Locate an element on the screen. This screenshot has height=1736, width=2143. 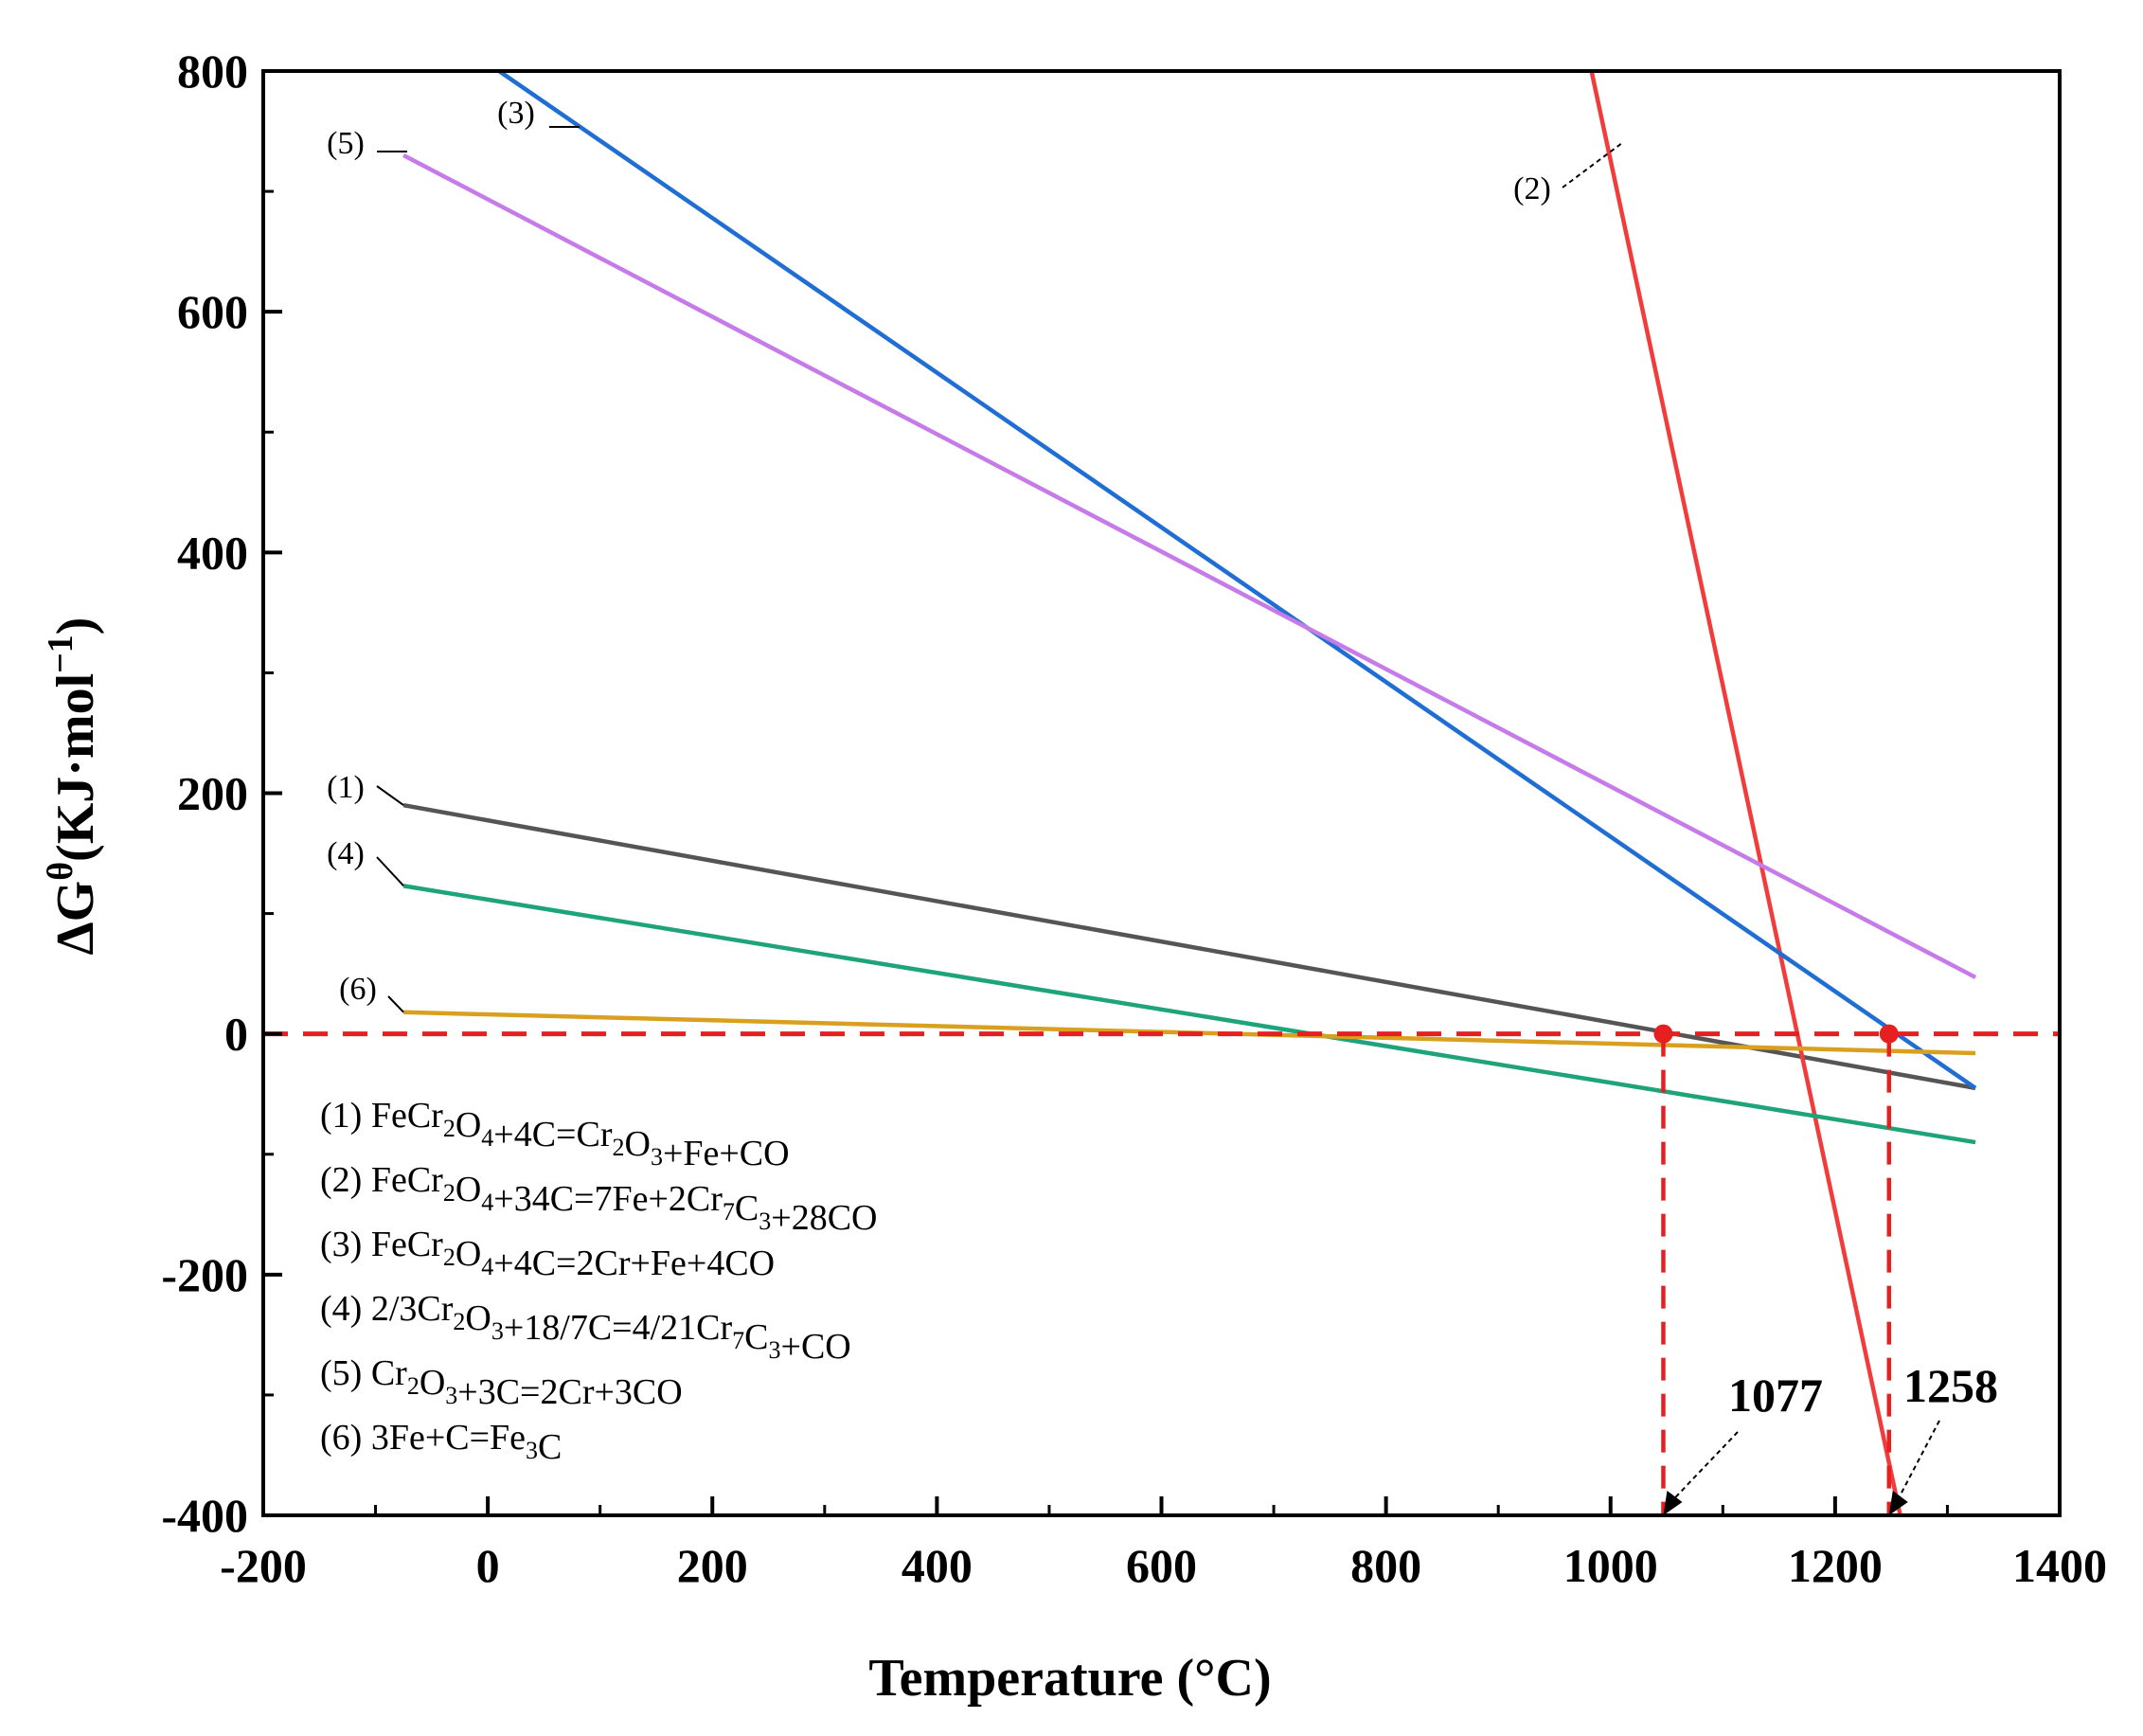
legend-entry-number: (3) is located at coordinates (345, 1244).